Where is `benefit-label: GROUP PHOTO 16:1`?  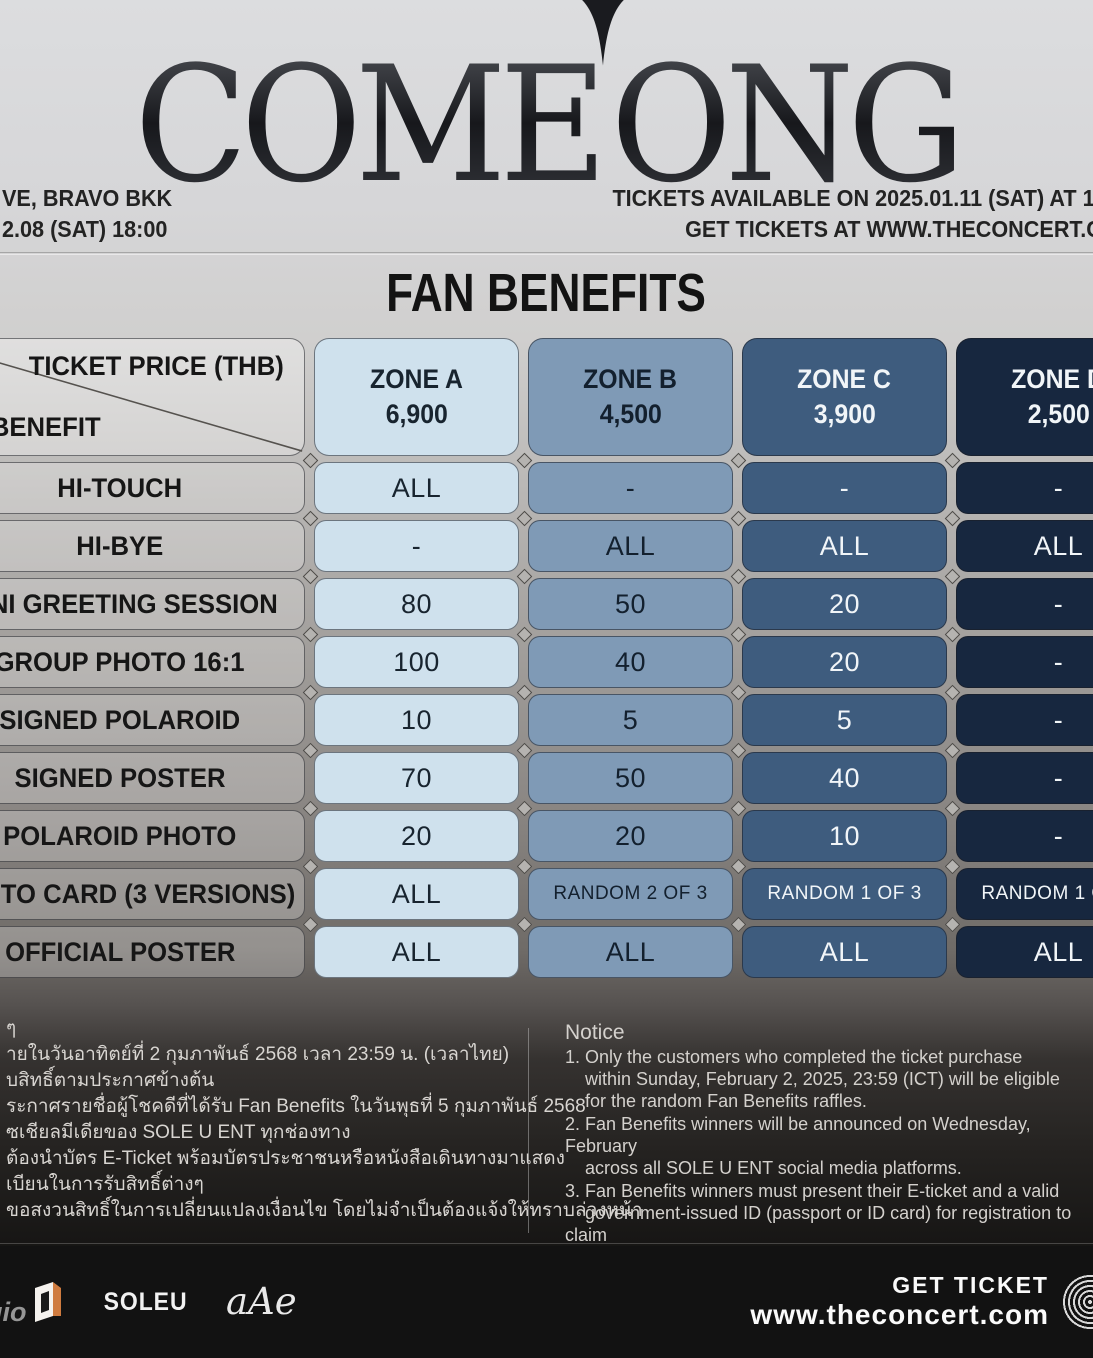 benefit-label: GROUP PHOTO 16:1 is located at coordinates (122, 661).